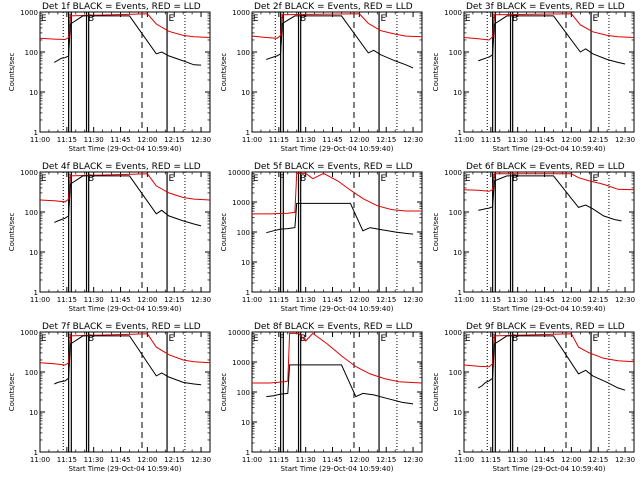 Image resolution: width=640 pixels, height=480 pixels. Describe the element at coordinates (121, 327) in the screenshot. I see `panel-title: Det 7f BLACK = Events, RED = LLD` at that location.